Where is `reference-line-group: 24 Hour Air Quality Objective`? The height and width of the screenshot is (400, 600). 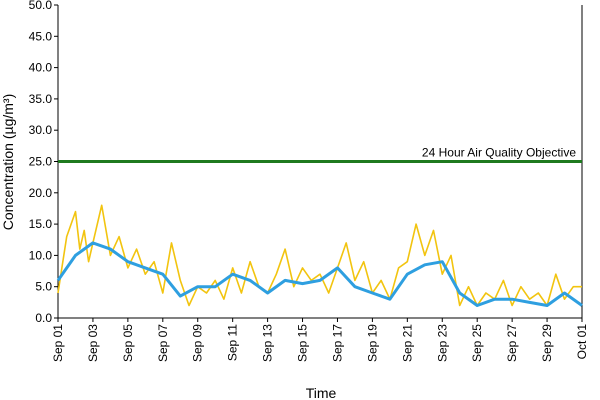
reference-line-group: 24 Hour Air Quality Objective is located at coordinates (320, 154).